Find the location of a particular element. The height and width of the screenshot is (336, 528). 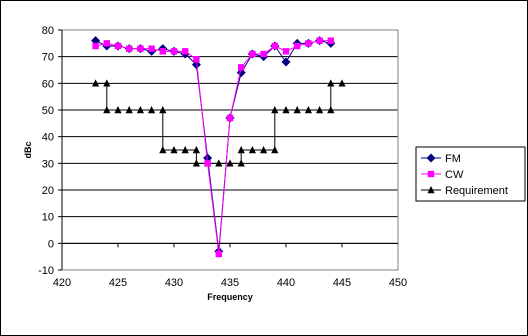

series-requirement is located at coordinates (219, 123).